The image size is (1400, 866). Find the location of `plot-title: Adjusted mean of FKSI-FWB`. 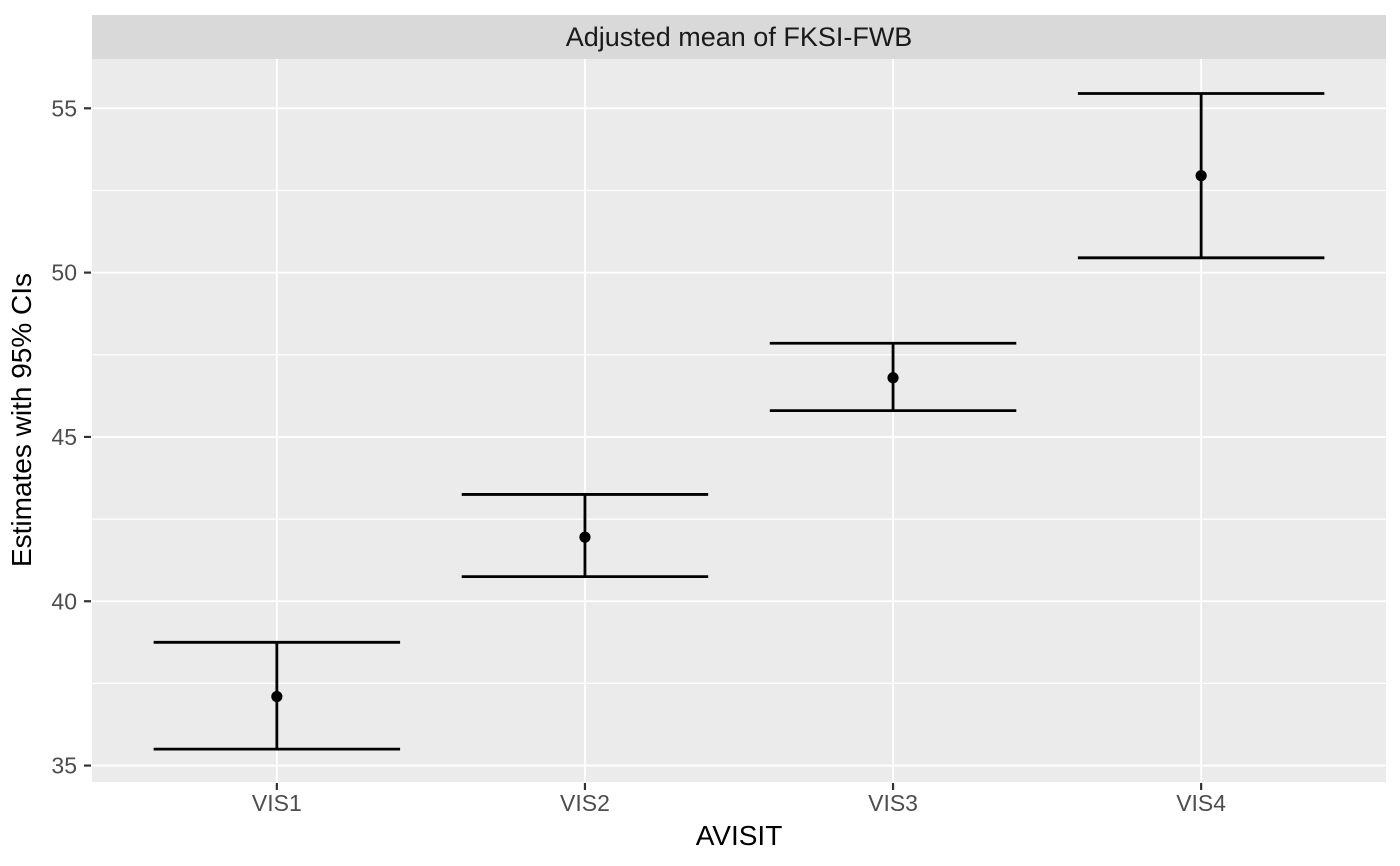

plot-title: Adjusted mean of FKSI-FWB is located at coordinates (739, 37).